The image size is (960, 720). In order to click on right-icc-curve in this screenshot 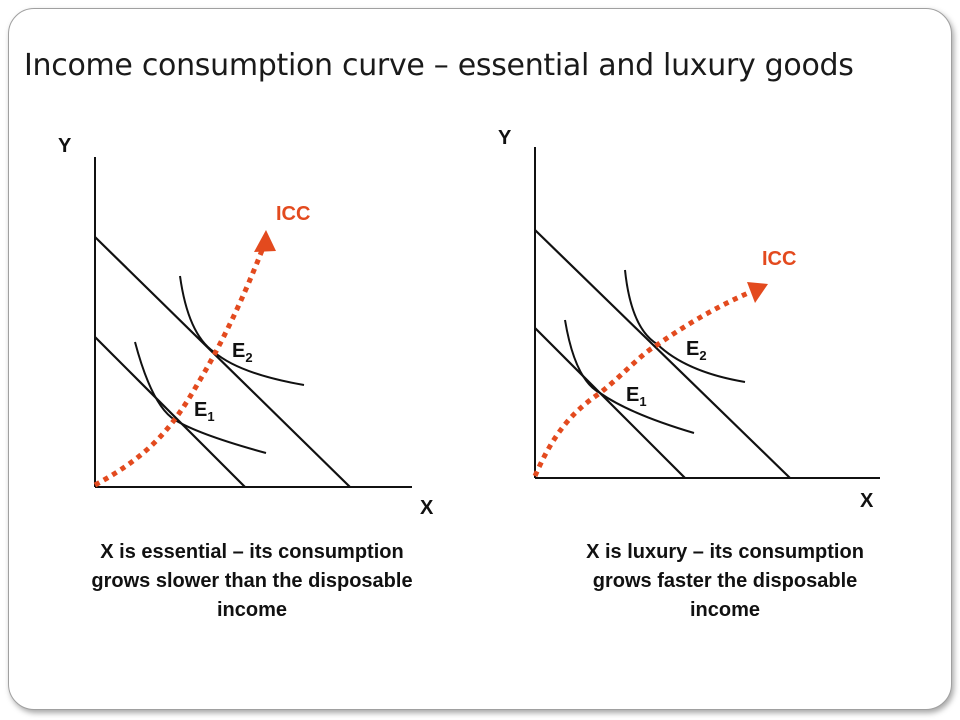, I will do `click(644, 382)`.